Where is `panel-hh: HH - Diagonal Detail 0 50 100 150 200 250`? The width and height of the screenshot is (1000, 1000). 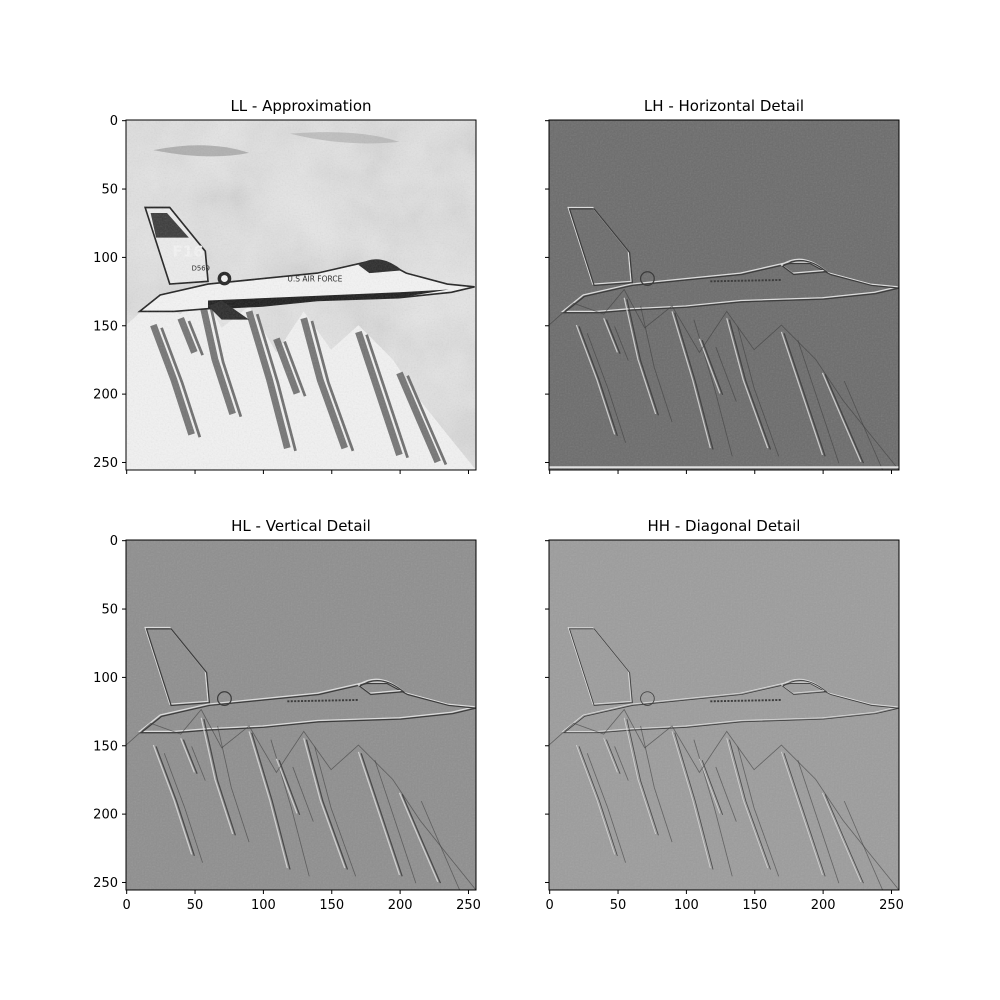 panel-hh: HH - Diagonal Detail 0 50 100 150 200 250 is located at coordinates (724, 715).